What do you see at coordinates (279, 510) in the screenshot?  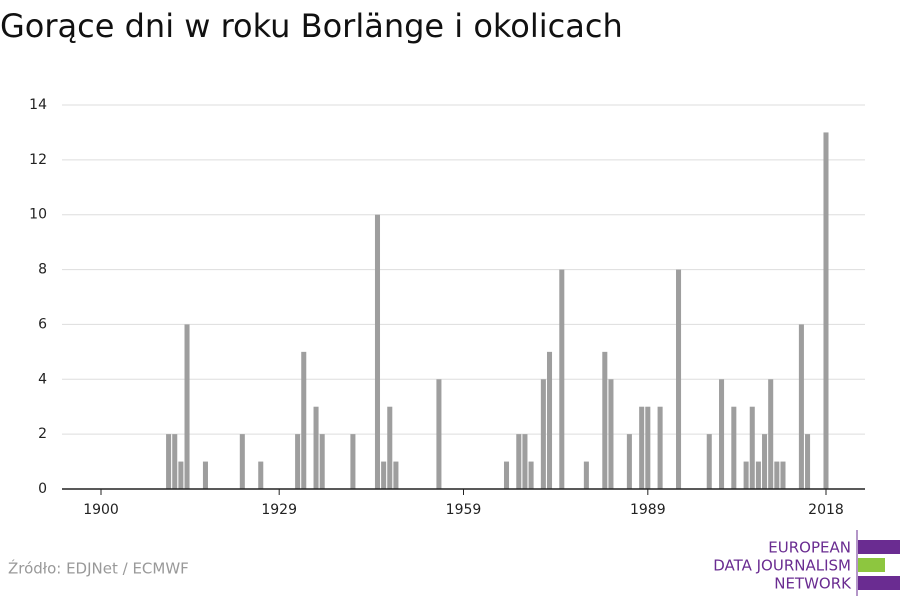 I see `x-tick-label: 1929` at bounding box center [279, 510].